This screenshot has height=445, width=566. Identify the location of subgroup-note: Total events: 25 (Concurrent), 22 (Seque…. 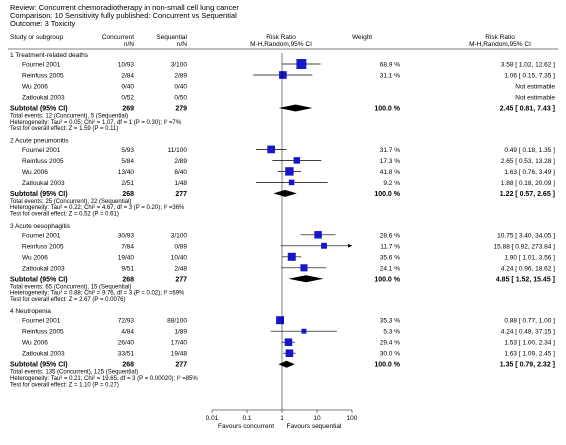
(70, 202).